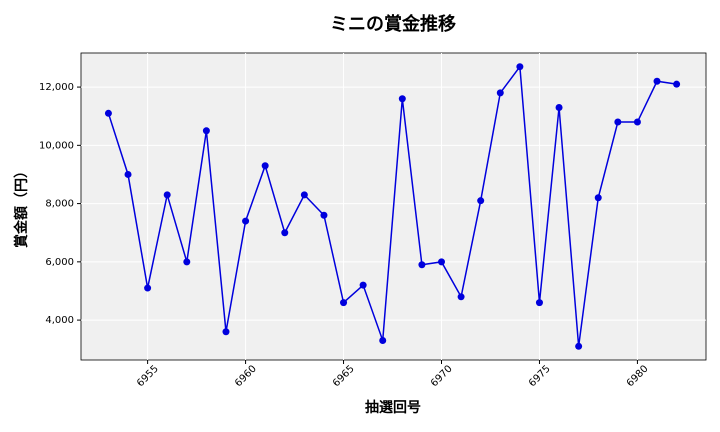 The image size is (720, 432). What do you see at coordinates (148, 376) in the screenshot?
I see `x-tick-label: 6955` at bounding box center [148, 376].